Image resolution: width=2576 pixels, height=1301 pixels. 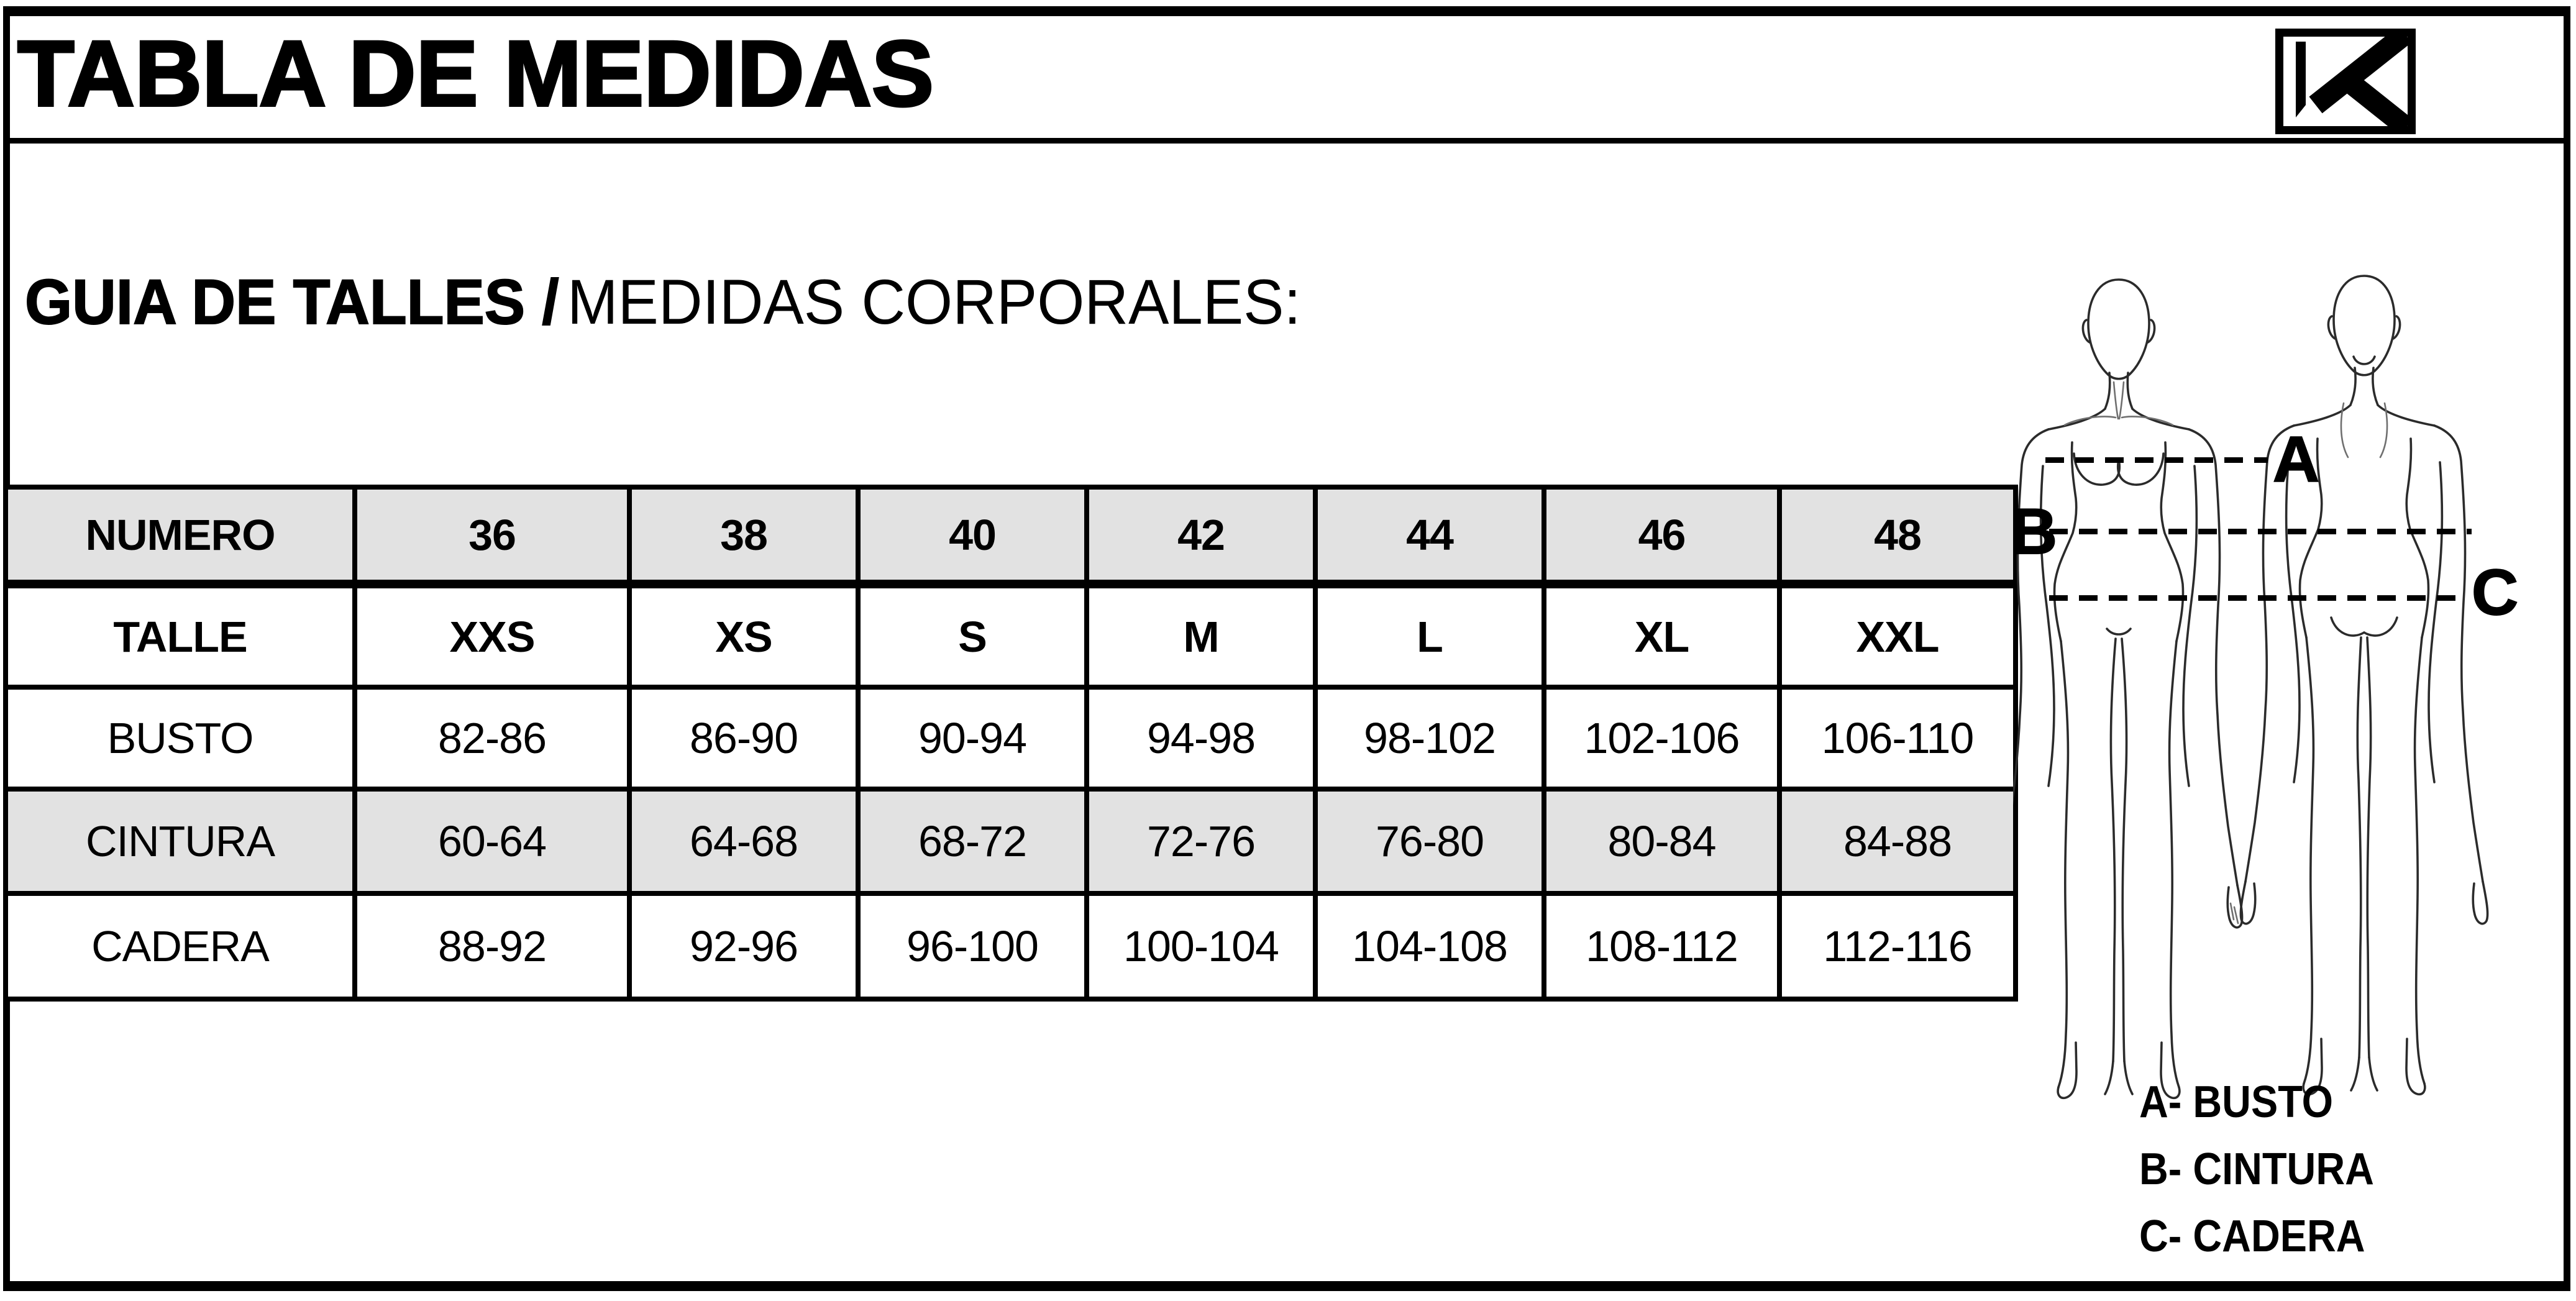 I want to click on size-value-cell: 108-112, so click(x=1661, y=947).